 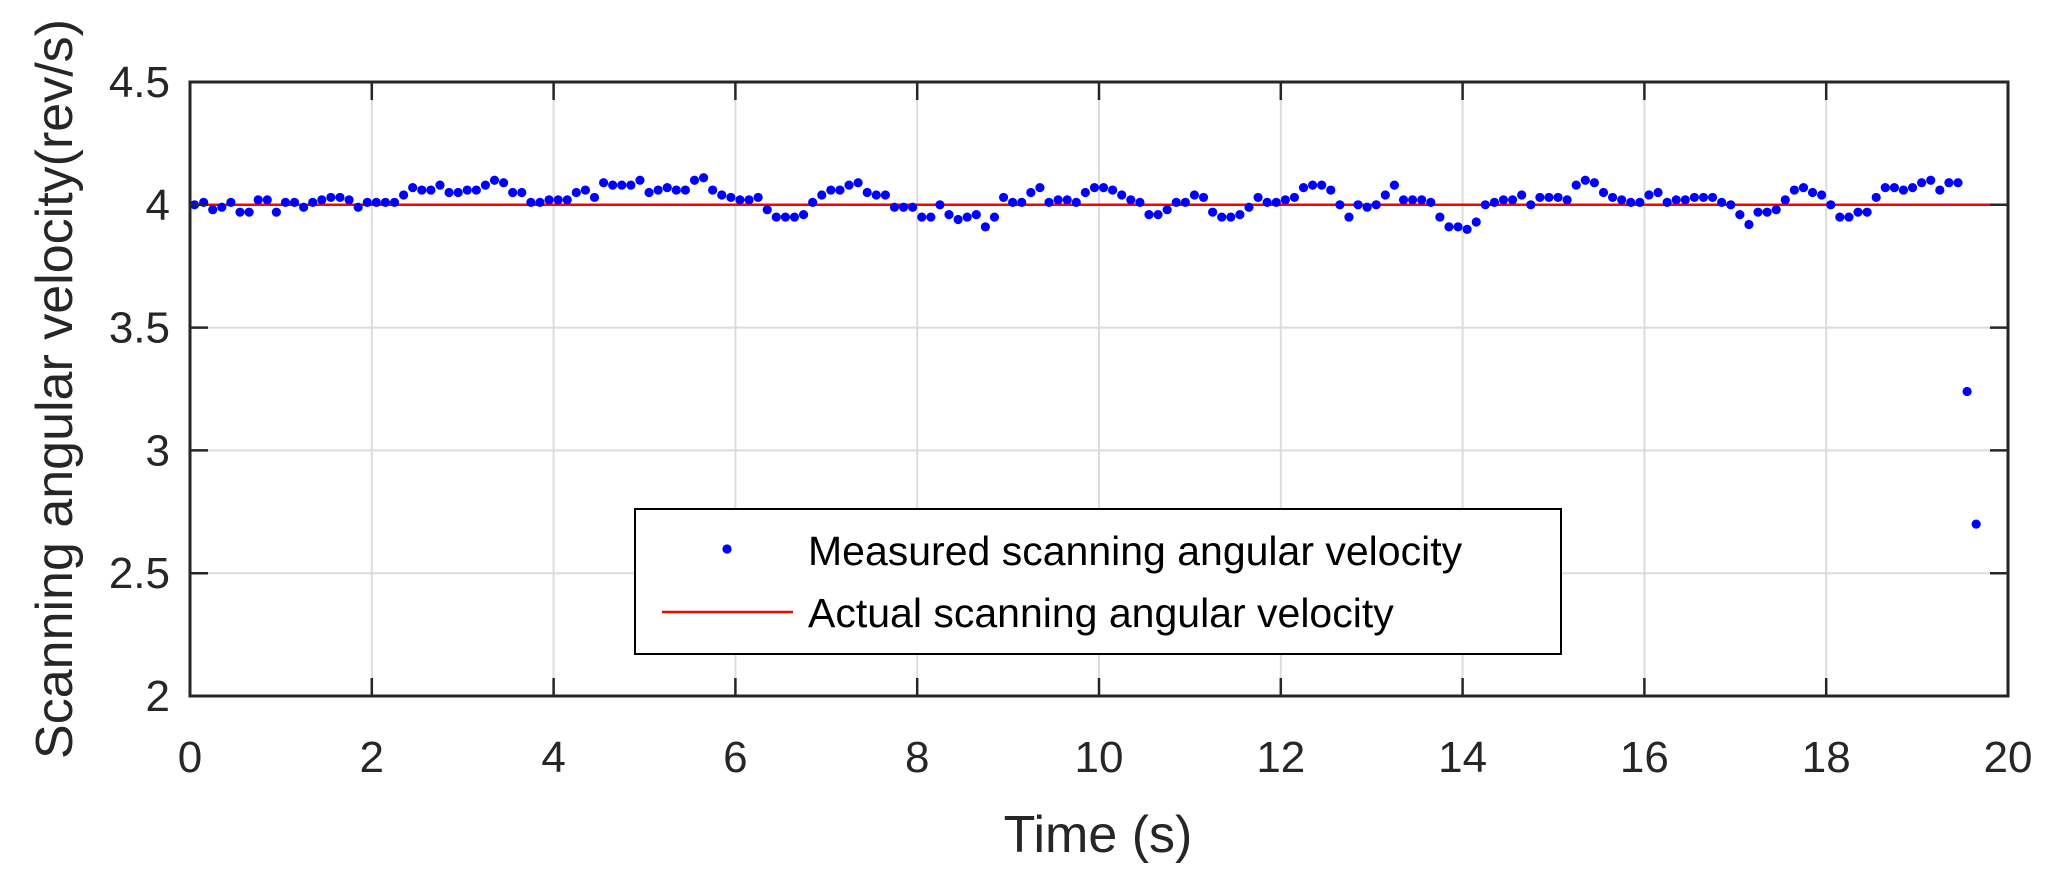 What do you see at coordinates (1826, 757) in the screenshot?
I see `x-tick-label: 18` at bounding box center [1826, 757].